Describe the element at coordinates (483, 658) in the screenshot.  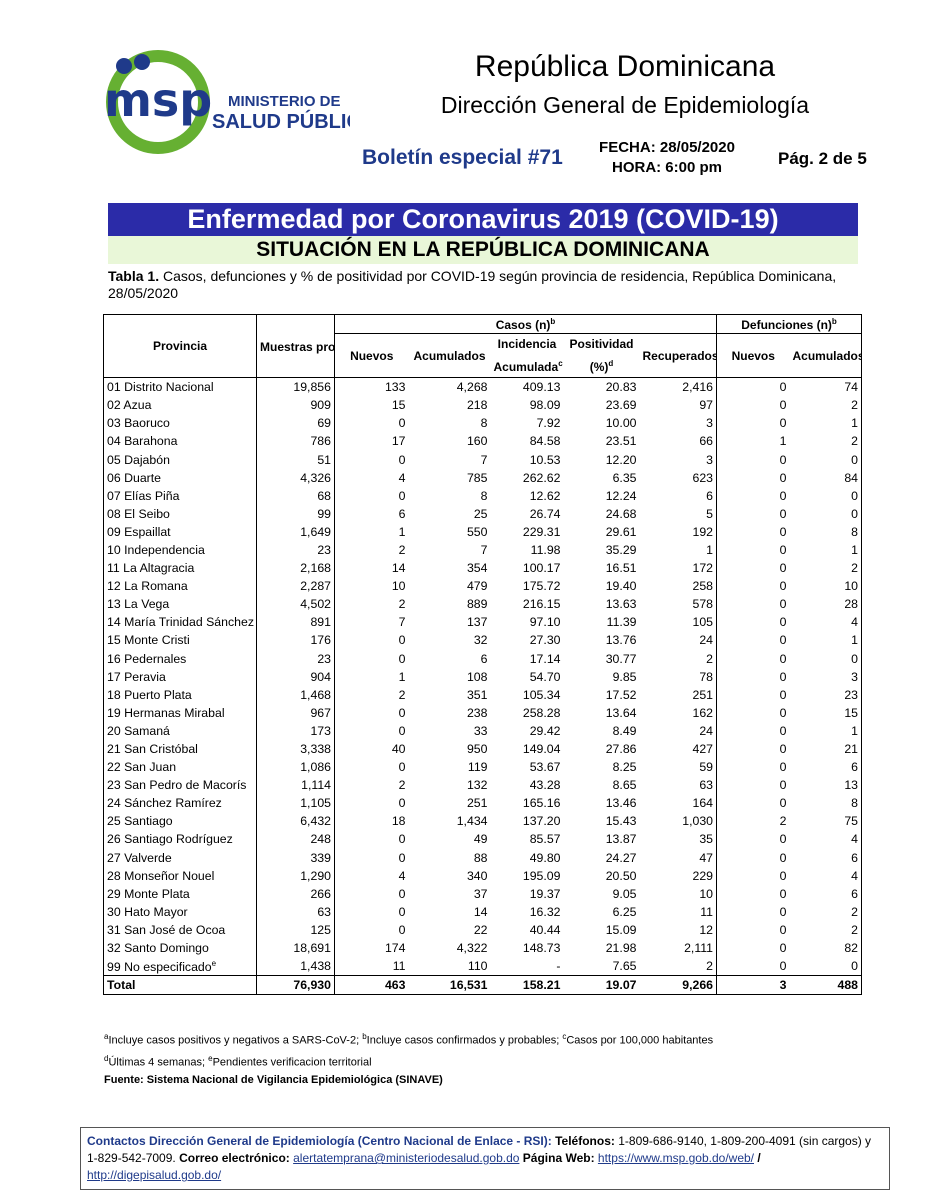
I see `table-row: 16 Pedernales 23 0 6 17.14 30.77 2 0 0` at that location.